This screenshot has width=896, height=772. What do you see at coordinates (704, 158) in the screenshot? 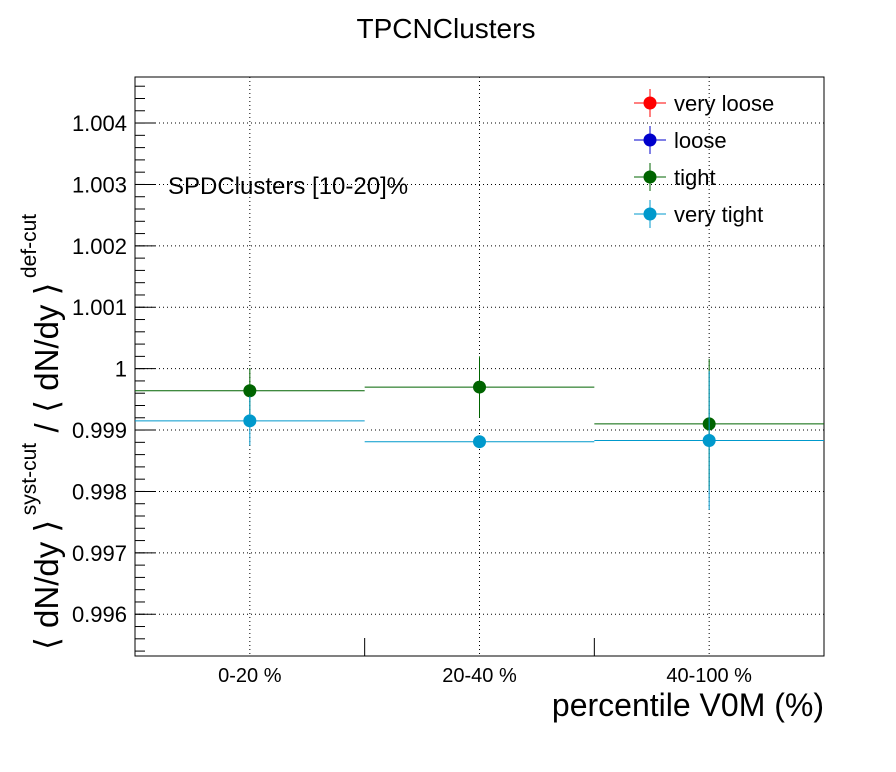
I see `legend: very loose loose tight very tight` at bounding box center [704, 158].